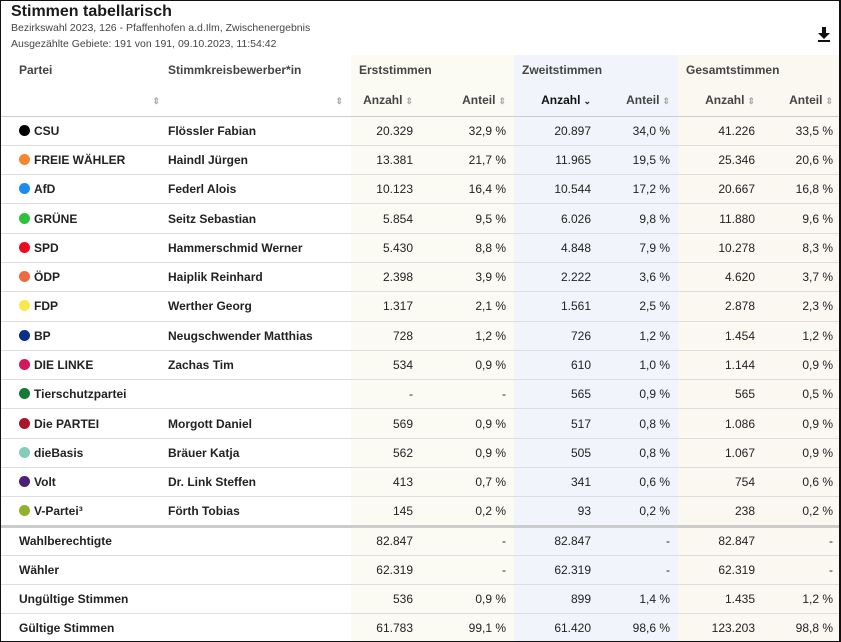  Describe the element at coordinates (721, 453) in the screenshot. I see `cell-ga: 1.067` at that location.